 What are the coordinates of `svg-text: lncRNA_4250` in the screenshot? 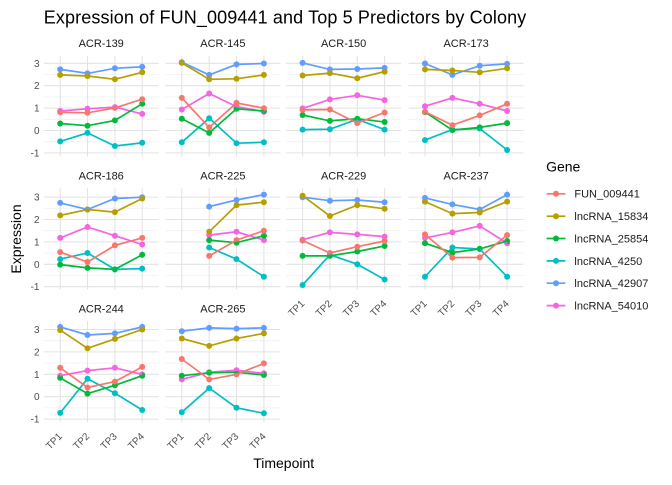 It's located at (608, 262).